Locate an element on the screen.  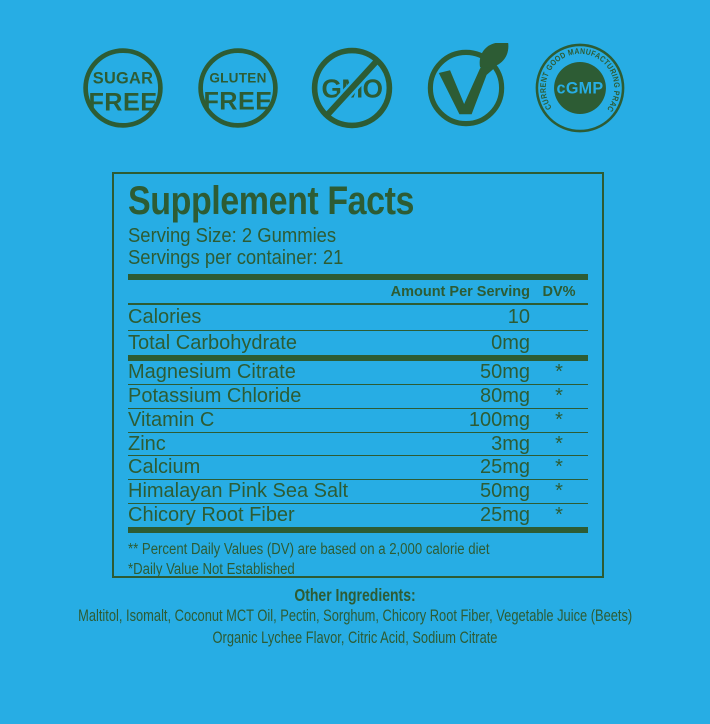
header-amount: Amount Per Serving is located at coordinates (460, 292).